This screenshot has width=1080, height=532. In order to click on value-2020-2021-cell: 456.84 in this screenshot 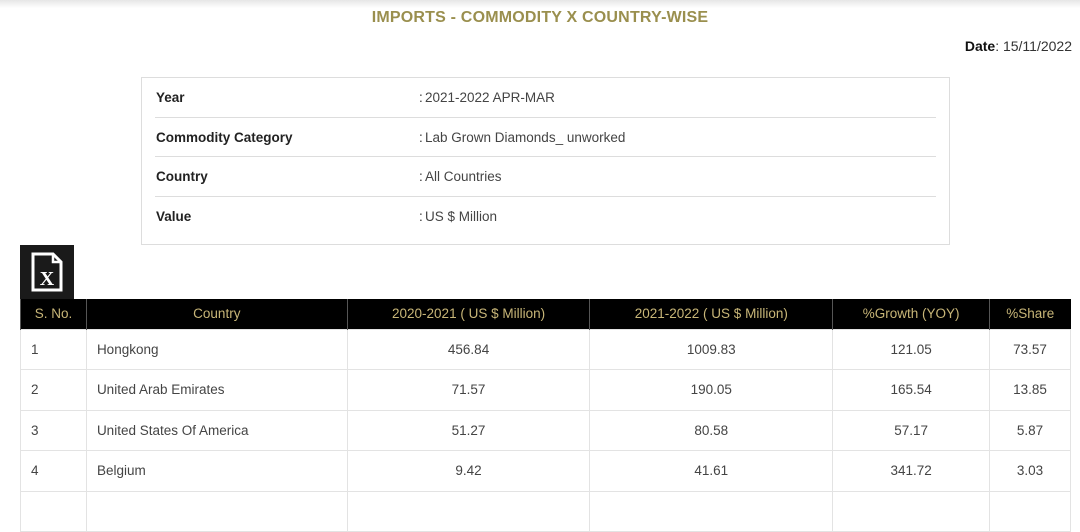, I will do `click(468, 349)`.